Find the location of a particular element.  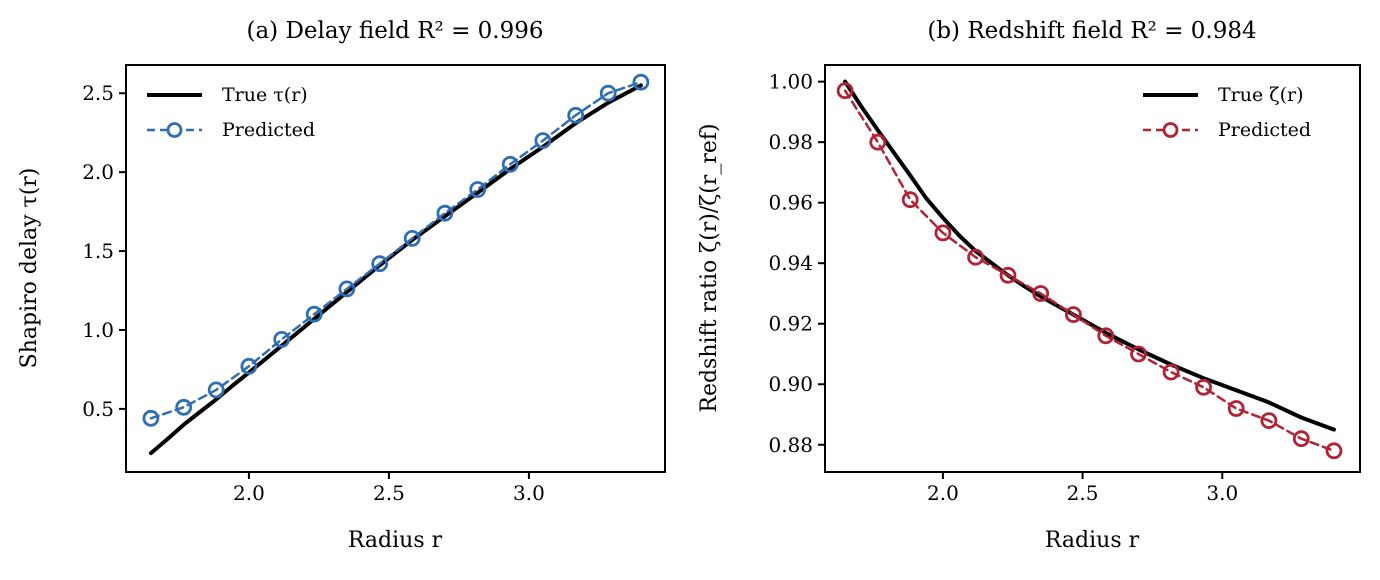

panel-a-title: (a) Delay field R² = 0.996 is located at coordinates (394, 31).